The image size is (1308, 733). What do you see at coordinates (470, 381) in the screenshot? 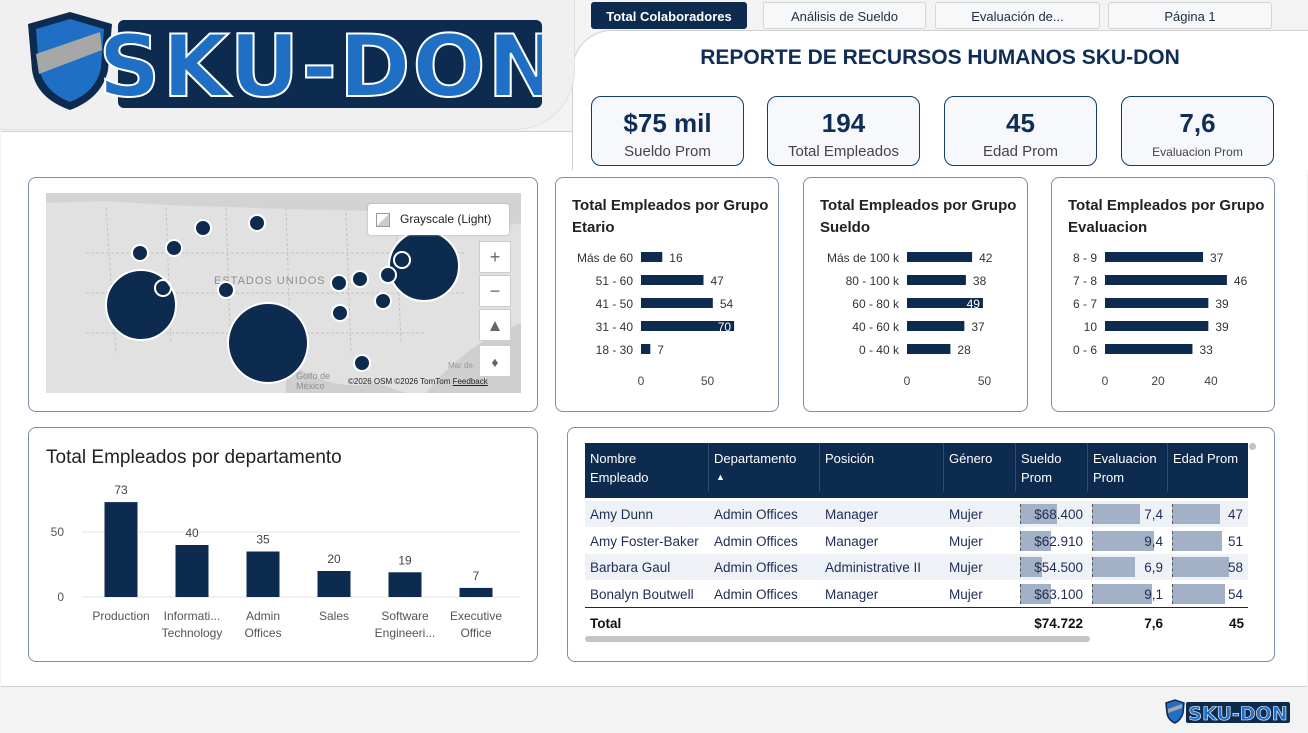
I see `feedback-link: Feedback` at bounding box center [470, 381].